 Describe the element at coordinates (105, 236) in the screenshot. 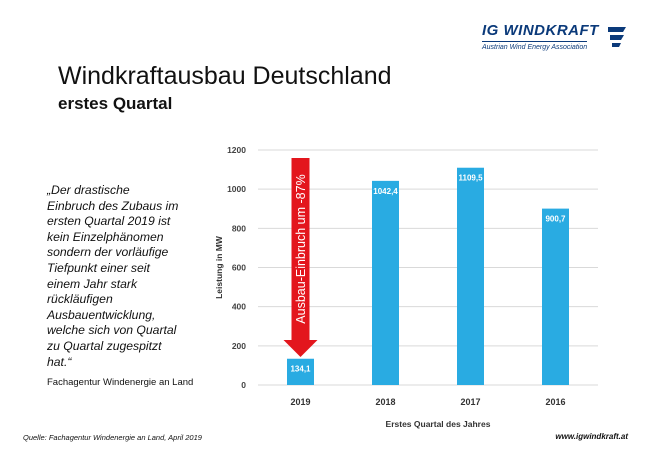

I see `quote-line: kein Einzelphänomen` at that location.